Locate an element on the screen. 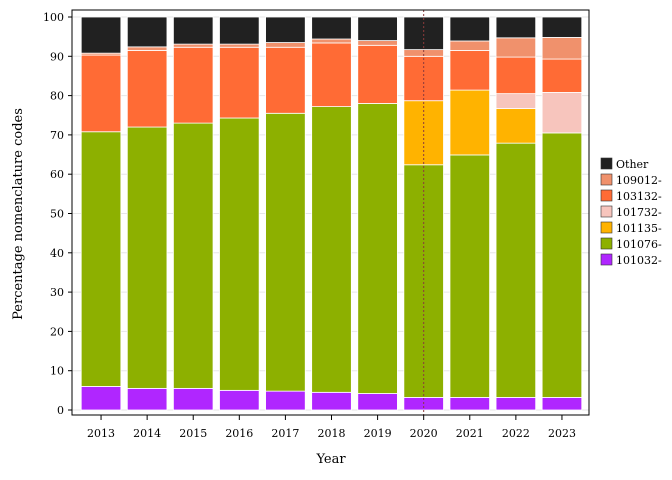 This screenshot has height=480, width=672. bar-segment-101076-2019 is located at coordinates (377, 248).